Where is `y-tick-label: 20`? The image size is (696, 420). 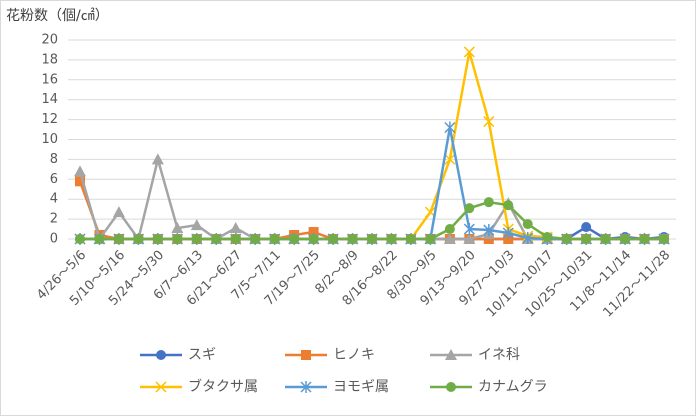 y-tick-label: 20 is located at coordinates (49, 40).